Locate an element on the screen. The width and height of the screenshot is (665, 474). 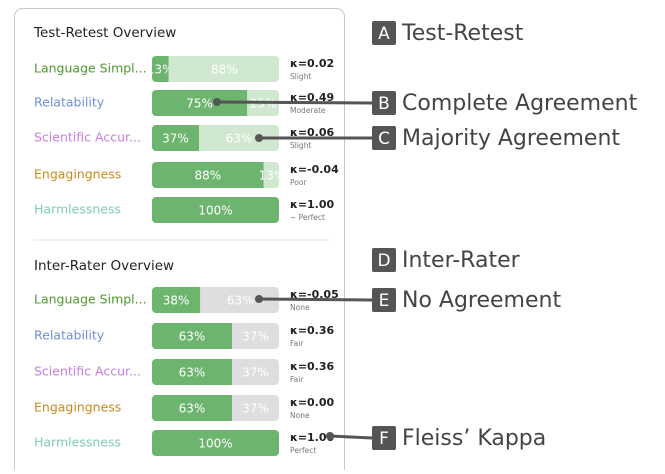
kappa: κ=0.06 is located at coordinates (312, 132).